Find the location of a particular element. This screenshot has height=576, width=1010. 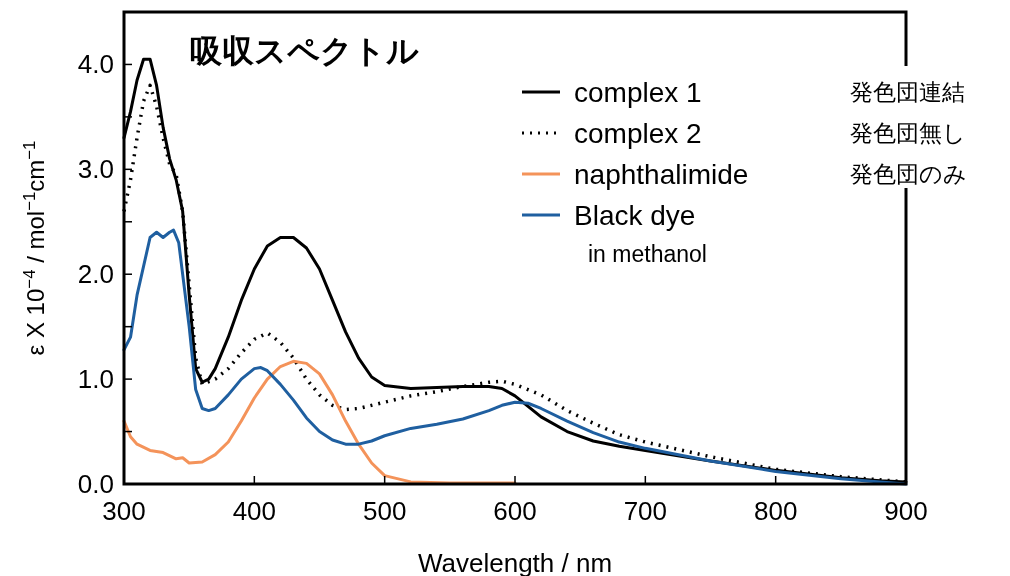

x-tick-label: 800 is located at coordinates (775, 511).